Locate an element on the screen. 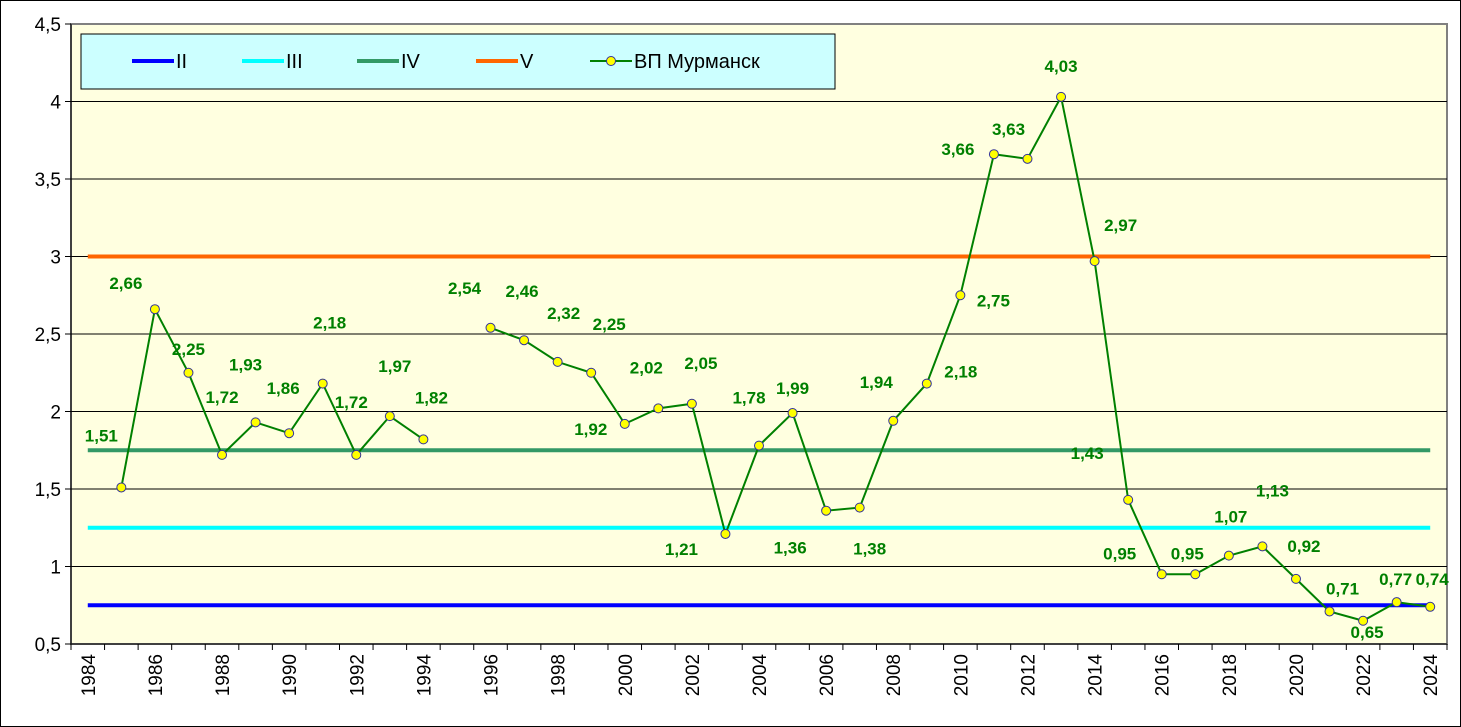 The image size is (1461, 727). x-tick-label: 2022 is located at coordinates (1364, 675).